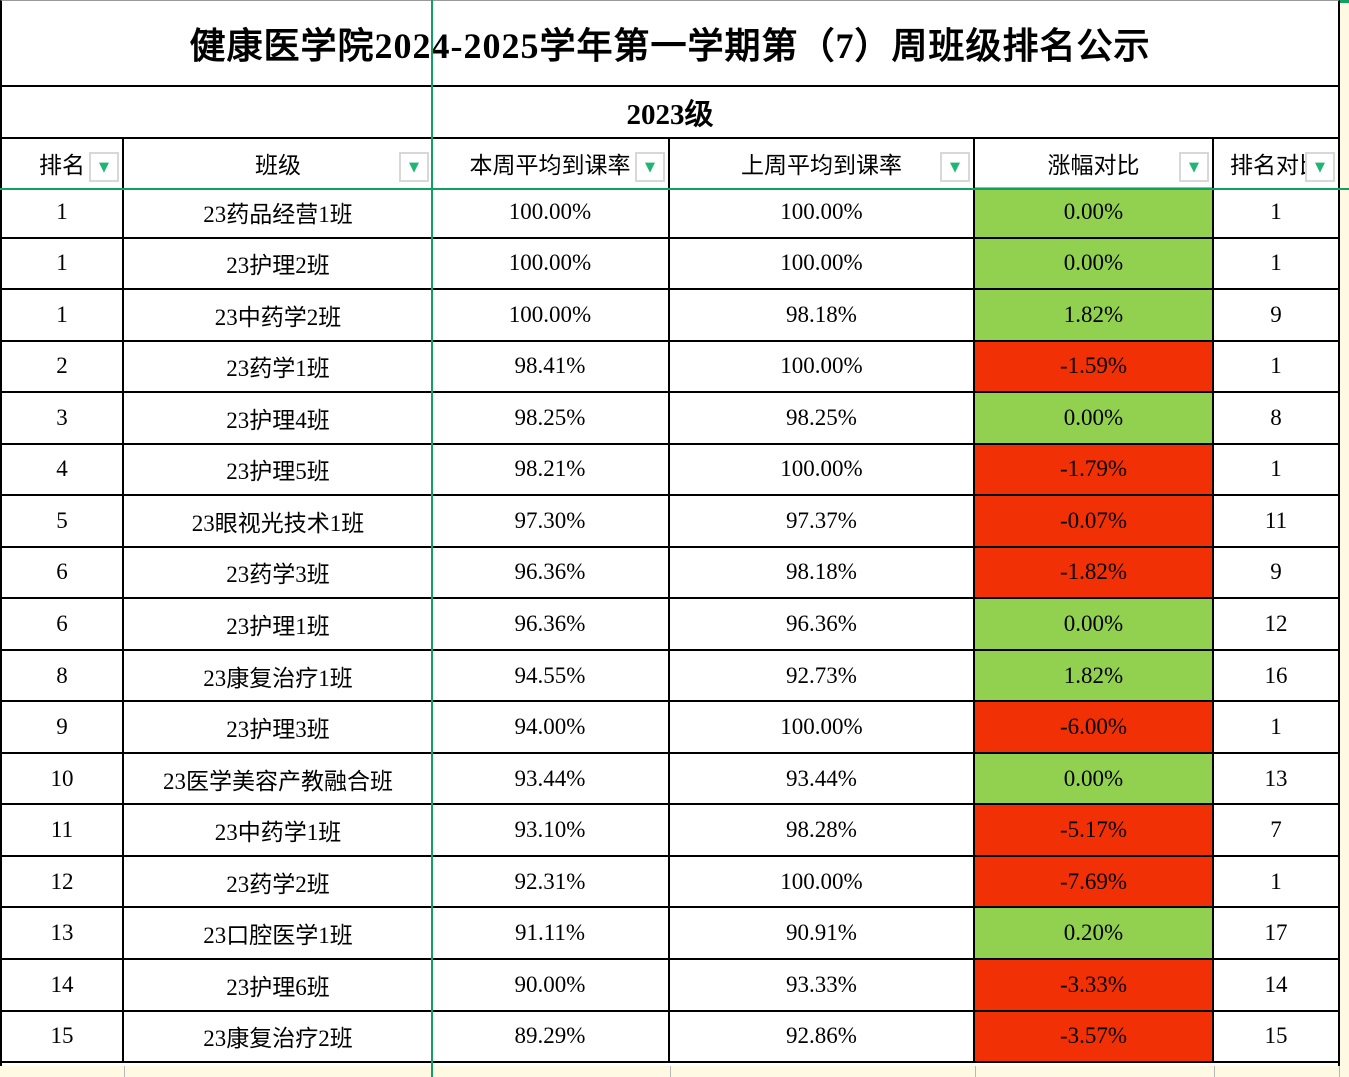 The width and height of the screenshot is (1349, 1077). Describe the element at coordinates (822, 830) in the screenshot. I see `last-week-rate-cell: 98.28%` at that location.